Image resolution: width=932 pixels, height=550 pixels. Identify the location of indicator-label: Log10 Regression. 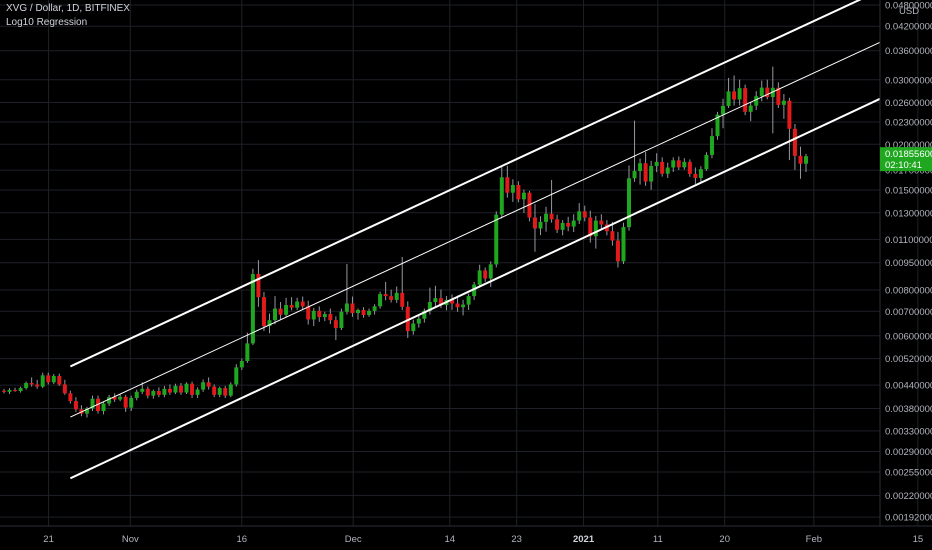
(47, 22).